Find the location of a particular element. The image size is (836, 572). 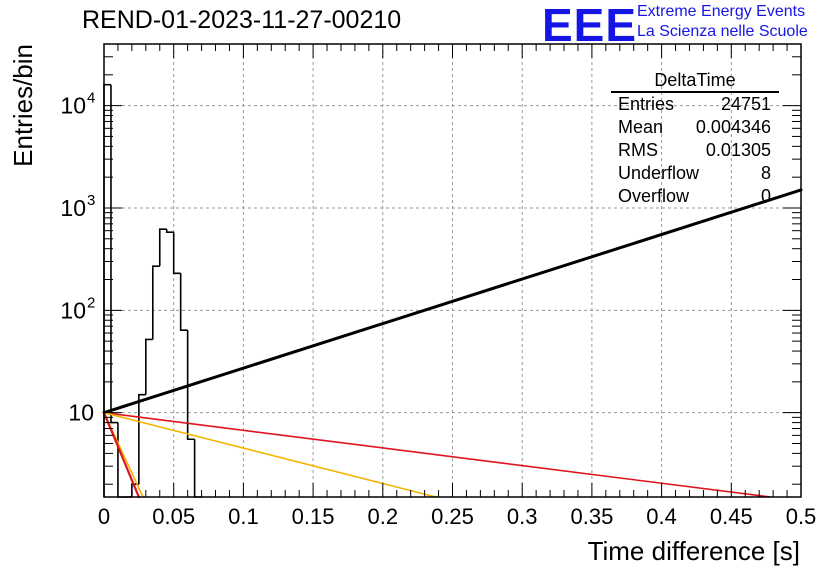

stats-row: Overflow 0 is located at coordinates (695, 196).